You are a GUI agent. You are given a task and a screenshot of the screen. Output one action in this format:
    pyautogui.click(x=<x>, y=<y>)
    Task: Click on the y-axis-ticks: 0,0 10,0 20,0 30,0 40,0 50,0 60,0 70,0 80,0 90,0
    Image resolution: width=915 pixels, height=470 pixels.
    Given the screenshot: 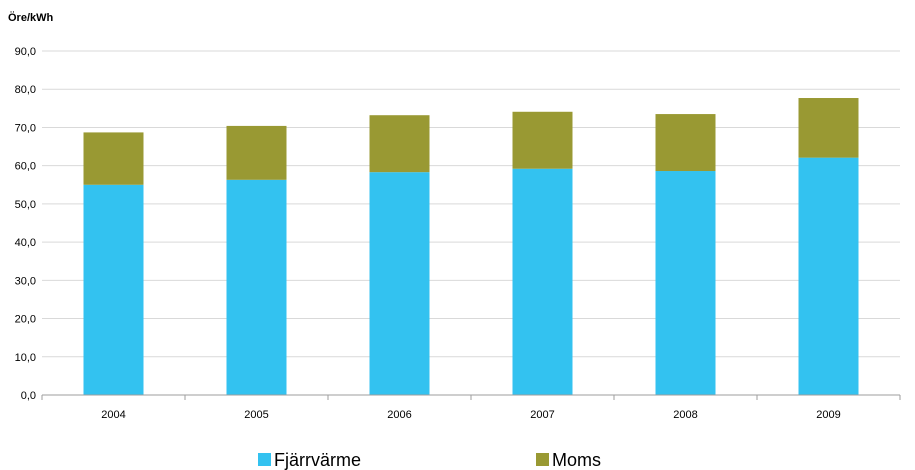 What is the action you would take?
    pyautogui.click(x=25, y=224)
    